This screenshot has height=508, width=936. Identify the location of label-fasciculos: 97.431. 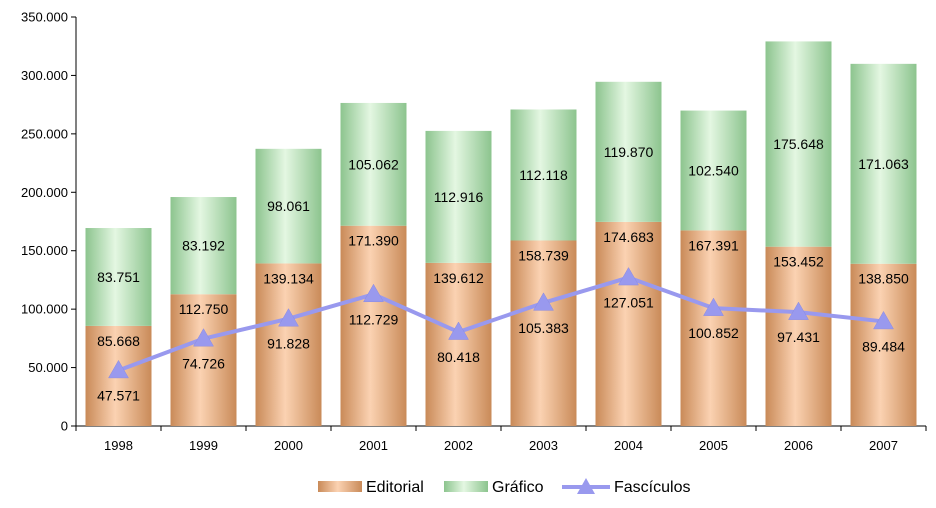
(798, 337).